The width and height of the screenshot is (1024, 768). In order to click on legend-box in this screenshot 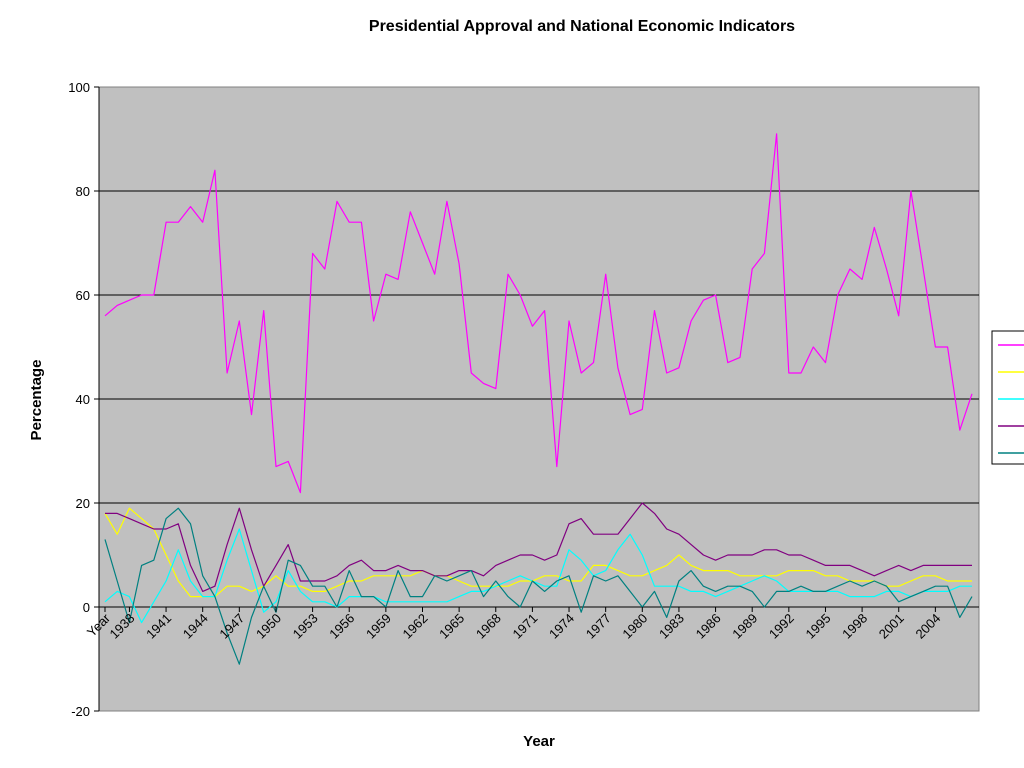, I will do `click(1007, 397)`.